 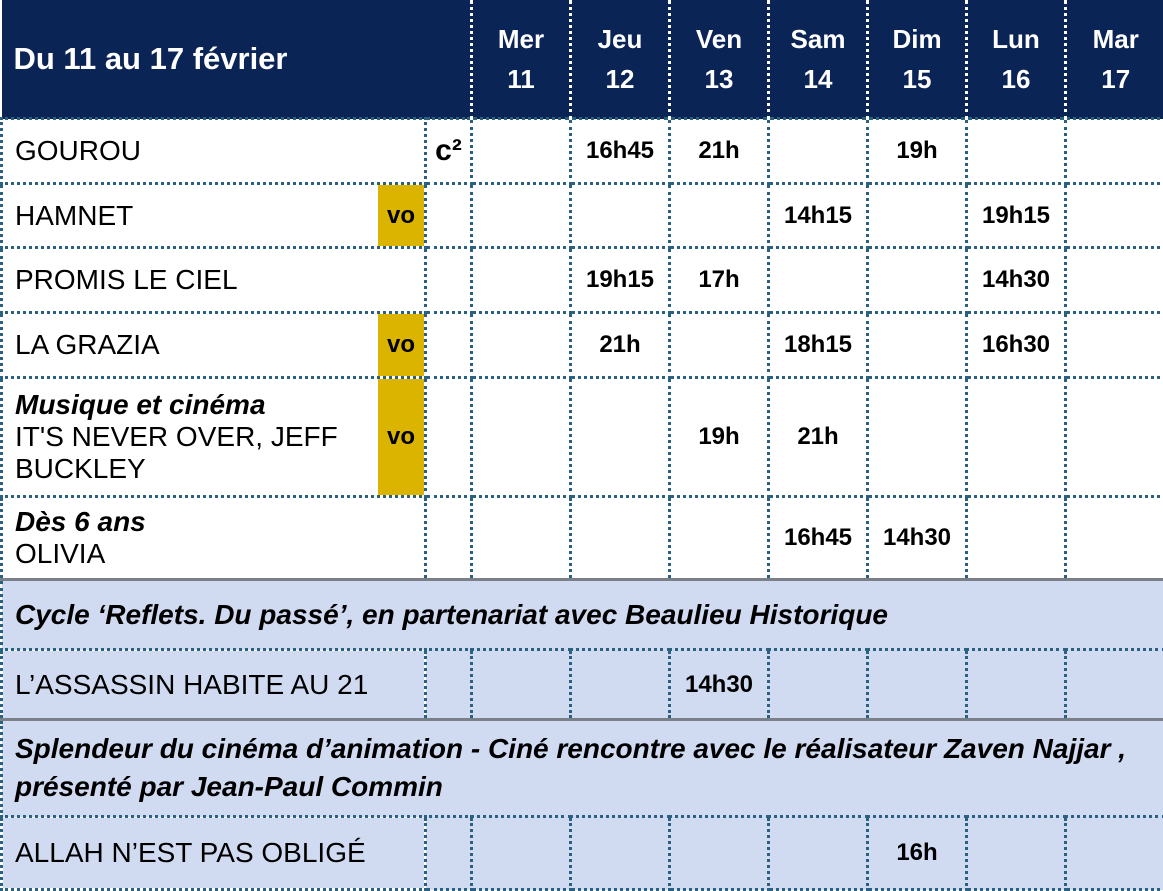 I want to click on film-tag: c², so click(x=449, y=151).